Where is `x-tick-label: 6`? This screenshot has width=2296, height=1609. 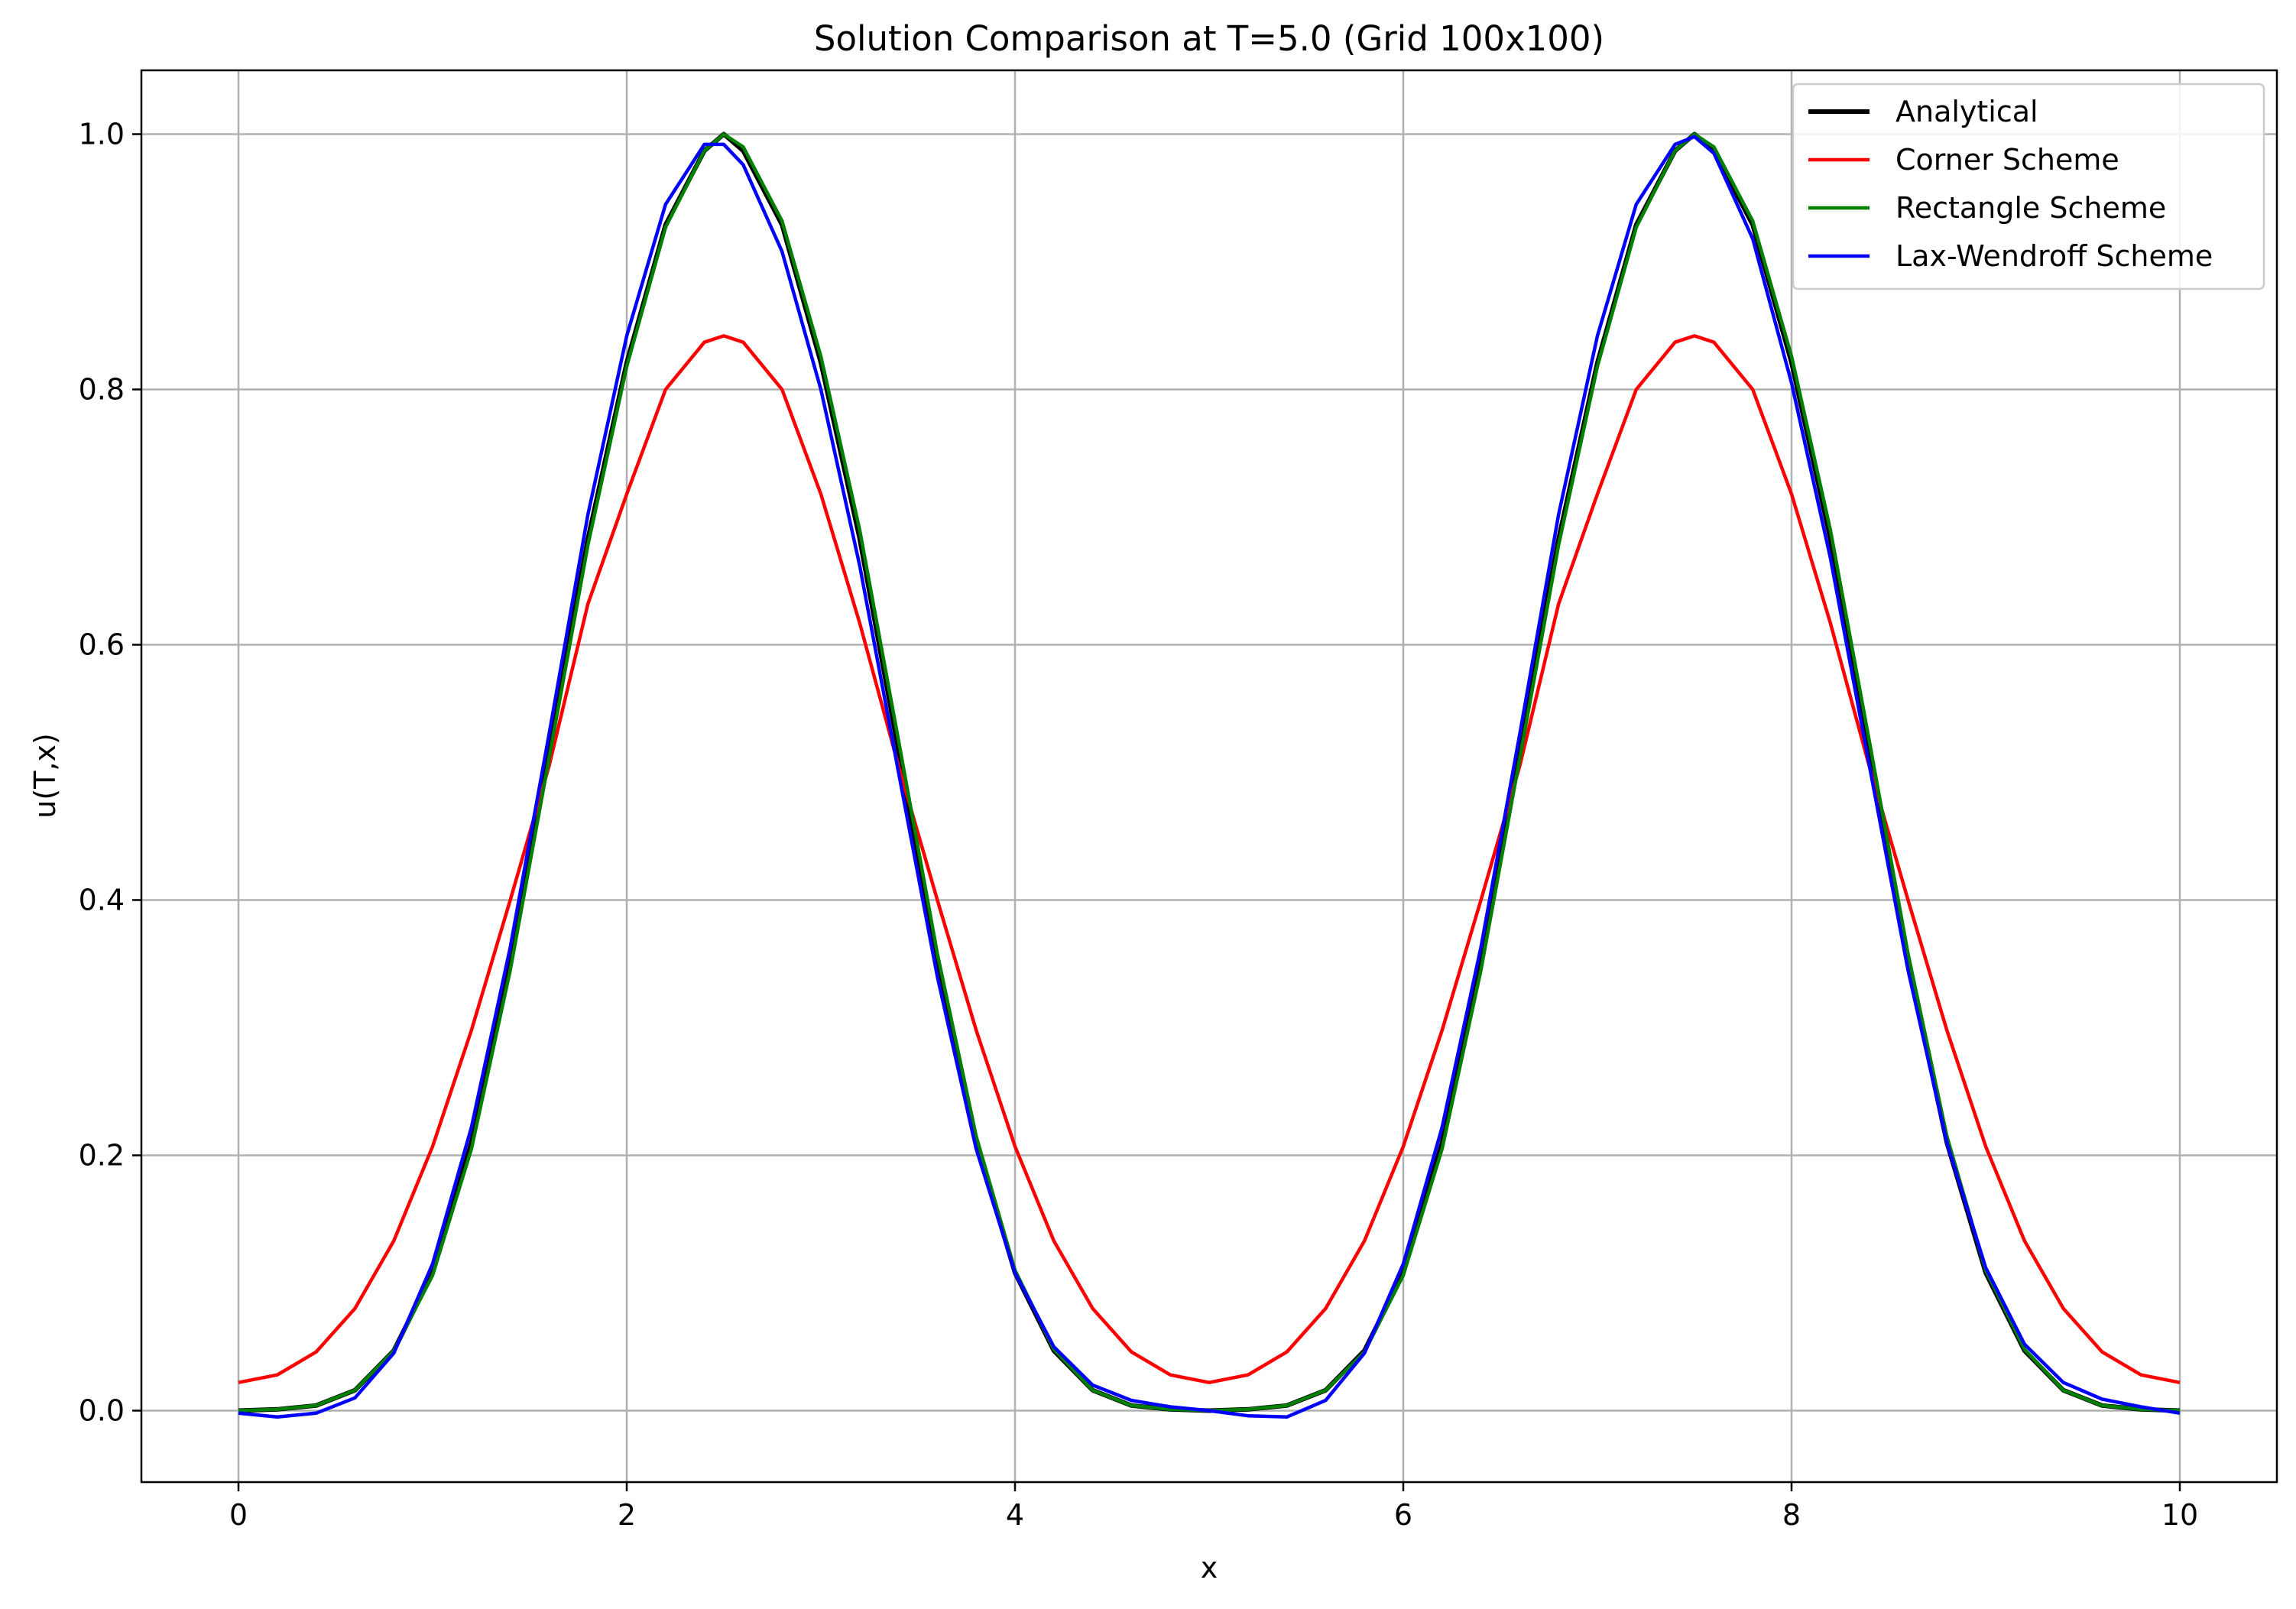 x-tick-label: 6 is located at coordinates (1403, 1515).